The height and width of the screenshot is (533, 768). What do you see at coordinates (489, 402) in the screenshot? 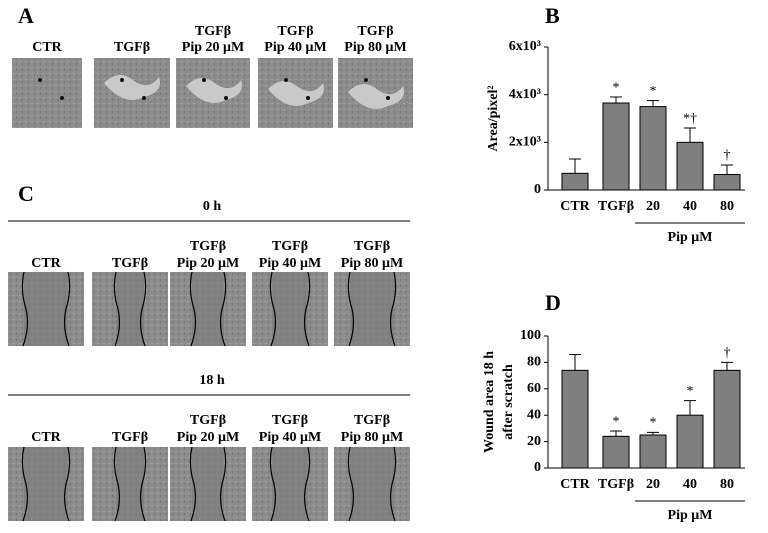
I see `y-axis-label: Wound area 18 h` at bounding box center [489, 402].